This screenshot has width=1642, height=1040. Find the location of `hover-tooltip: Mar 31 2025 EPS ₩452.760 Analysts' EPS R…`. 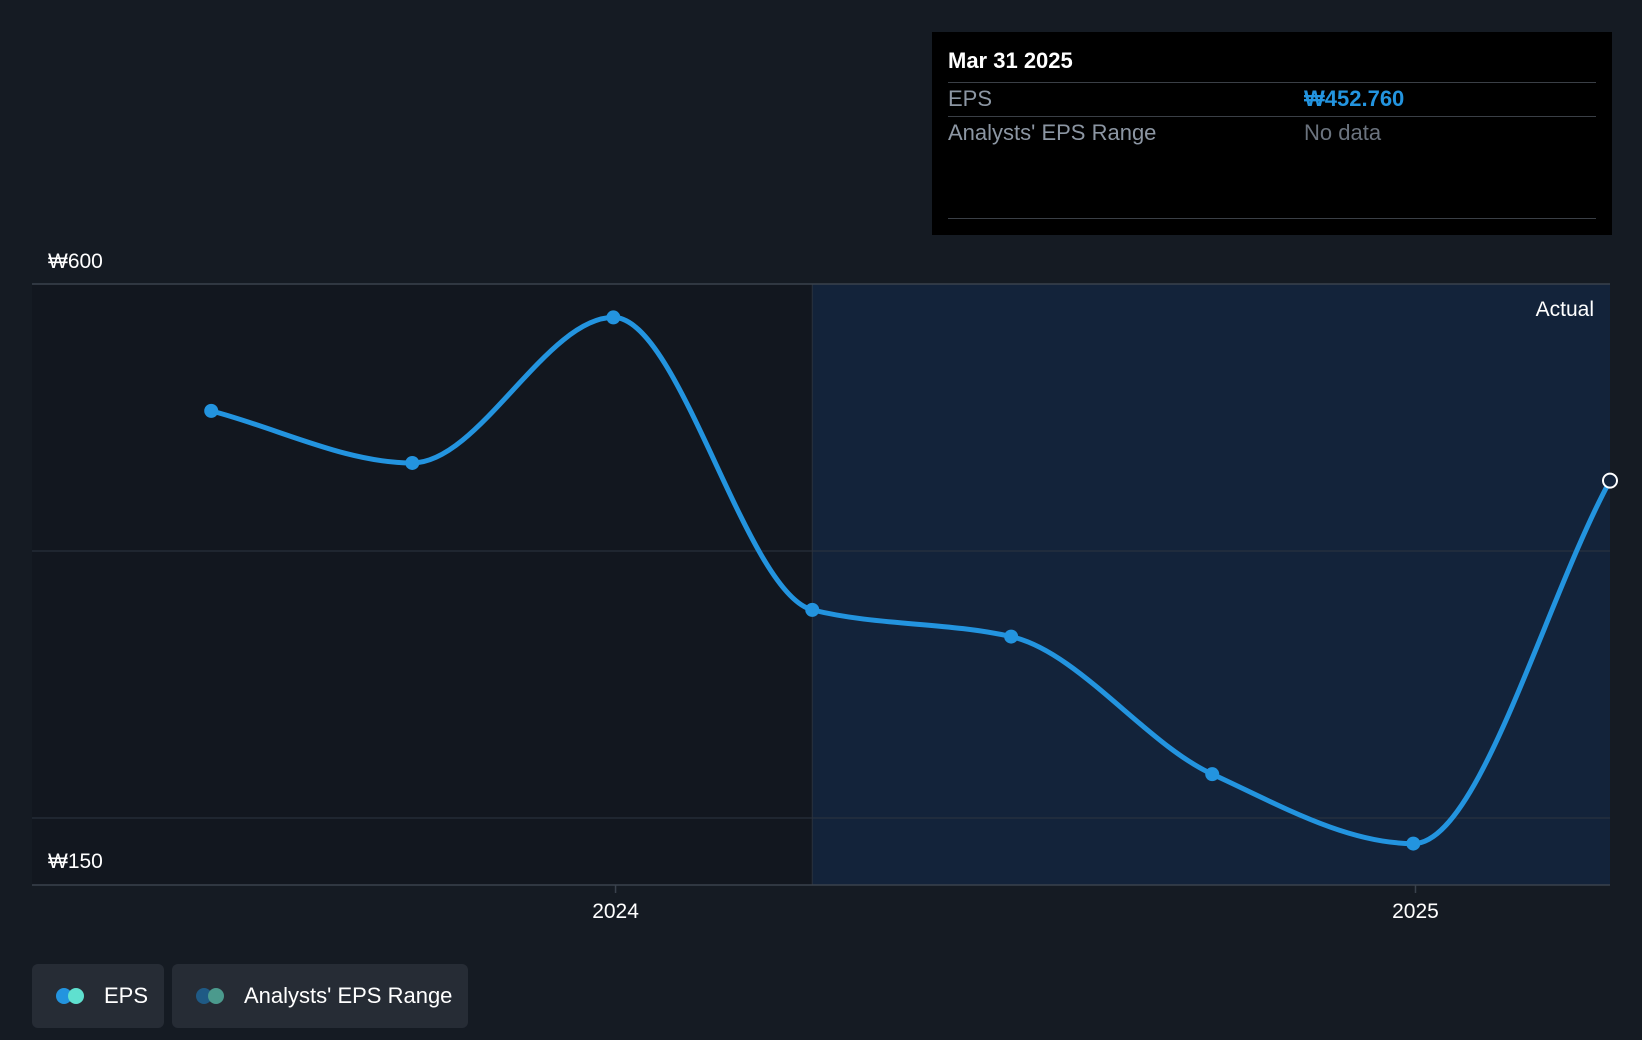

hover-tooltip: Mar 31 2025 EPS ₩452.760 Analysts' EPS R… is located at coordinates (1272, 133).